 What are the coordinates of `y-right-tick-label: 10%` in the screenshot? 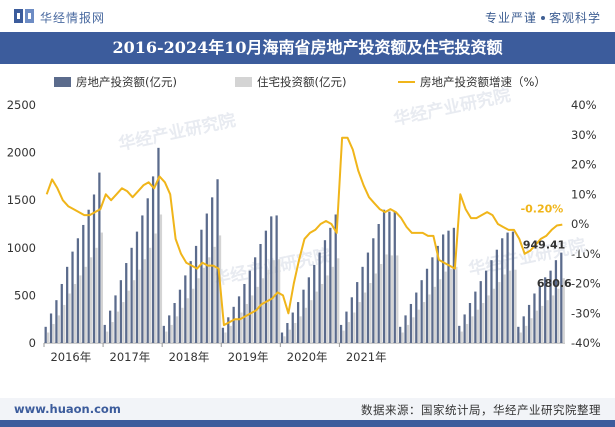 It's located at (584, 194).